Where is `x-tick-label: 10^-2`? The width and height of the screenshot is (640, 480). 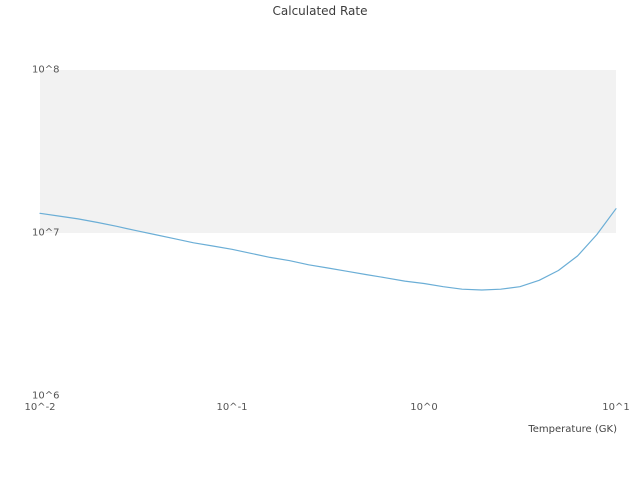
x-tick-label: 10^-2 is located at coordinates (40, 407).